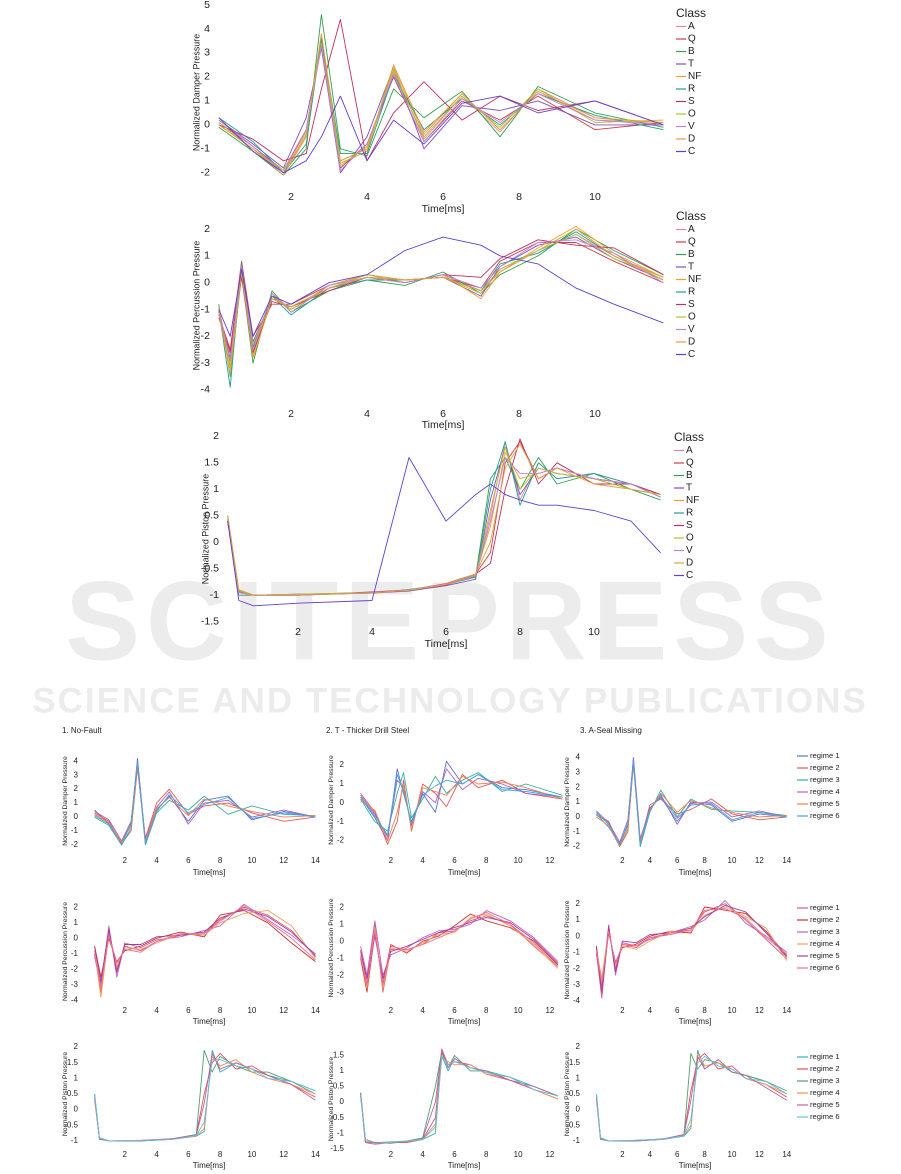  What do you see at coordinates (65, 951) in the screenshot?
I see `y-axis-label: Normalized Percussion Pressure` at bounding box center [65, 951].